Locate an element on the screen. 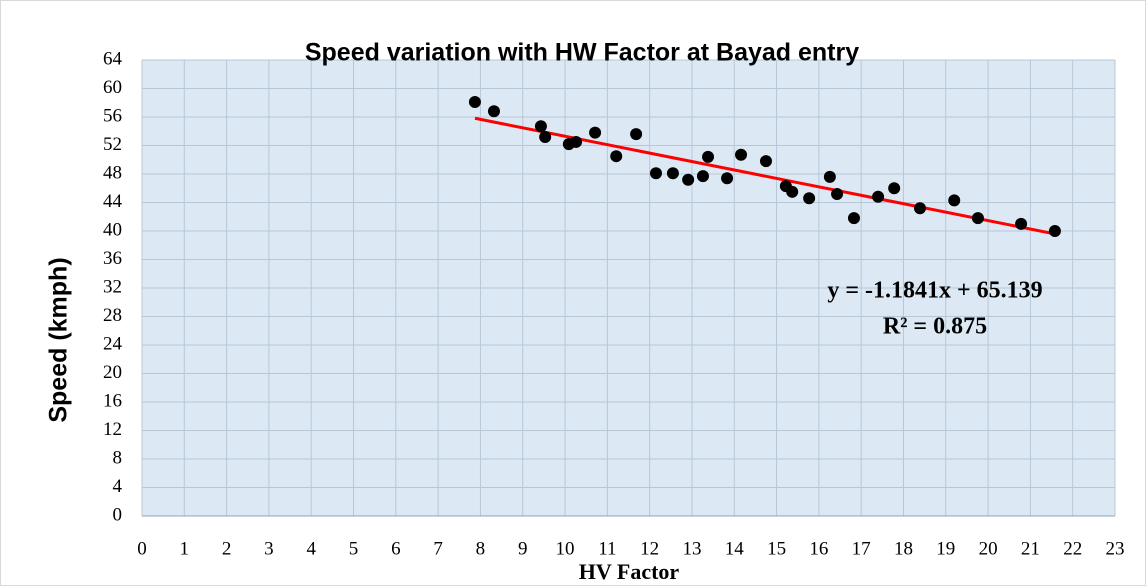 The width and height of the screenshot is (1146, 586). y-tick-label: 52 is located at coordinates (112, 144).